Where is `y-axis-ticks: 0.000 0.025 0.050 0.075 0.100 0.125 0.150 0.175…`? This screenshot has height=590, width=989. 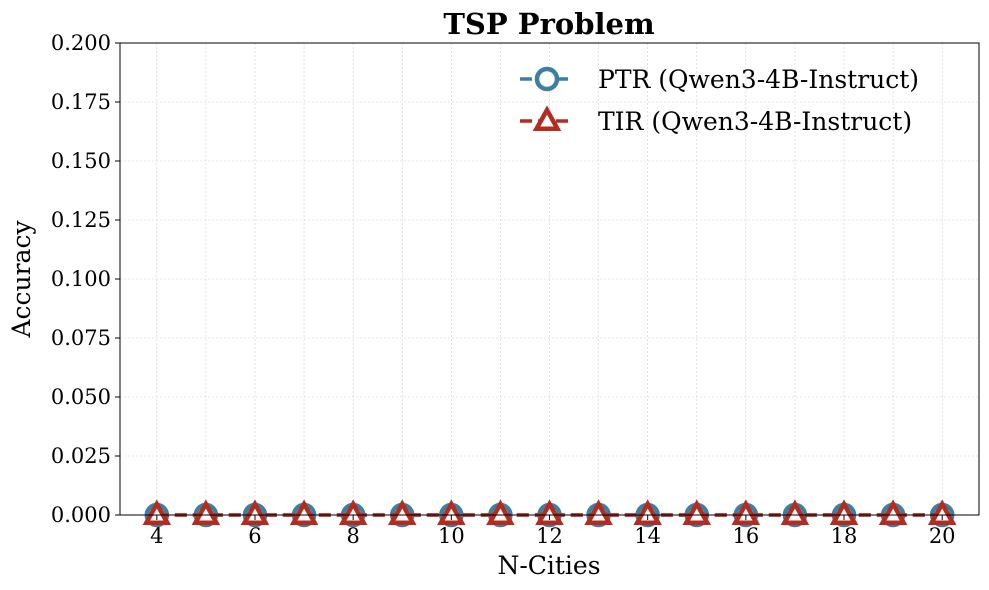
y-axis-ticks: 0.000 0.025 0.050 0.075 0.100 0.125 0.150 0.175… is located at coordinates (85, 279).